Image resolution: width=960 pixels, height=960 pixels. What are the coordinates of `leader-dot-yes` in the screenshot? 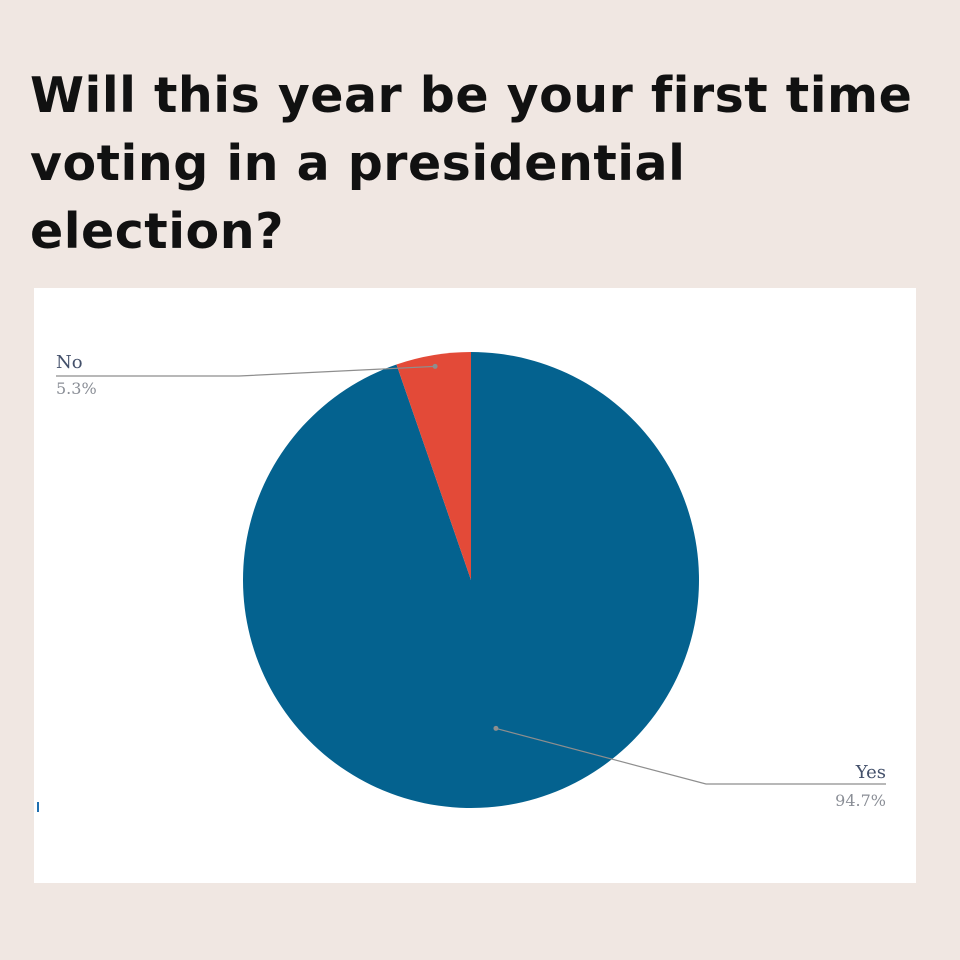 It's located at (496, 728).